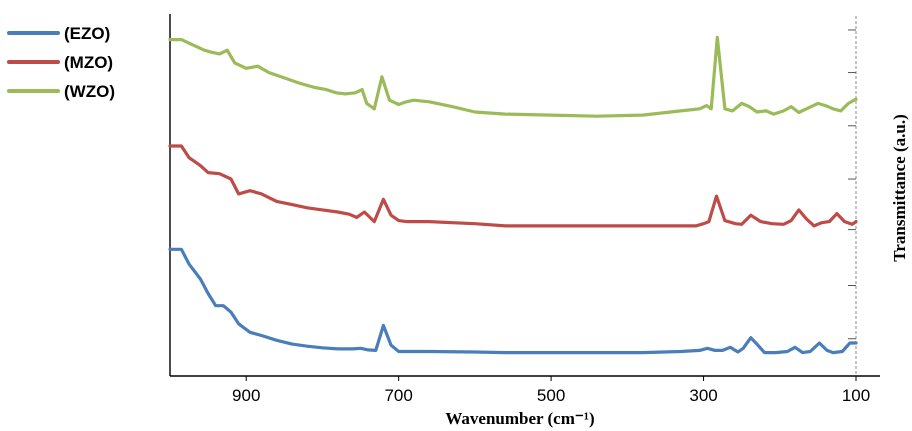  I want to click on x-tick-label: 900, so click(246, 395).